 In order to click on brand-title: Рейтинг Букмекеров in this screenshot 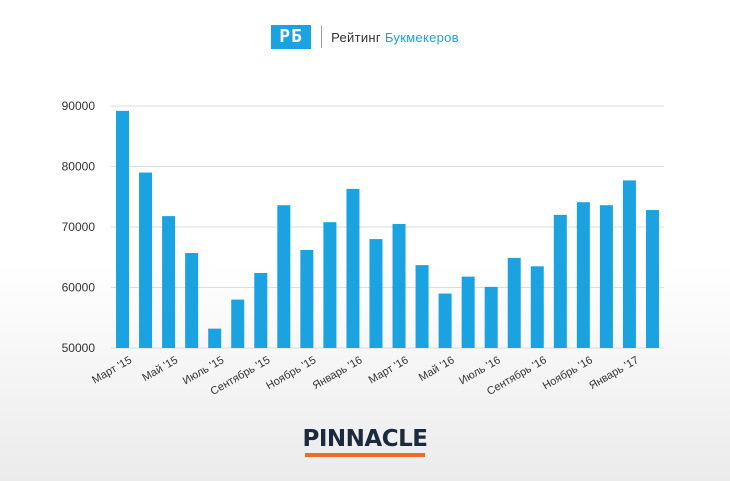, I will do `click(395, 37)`.